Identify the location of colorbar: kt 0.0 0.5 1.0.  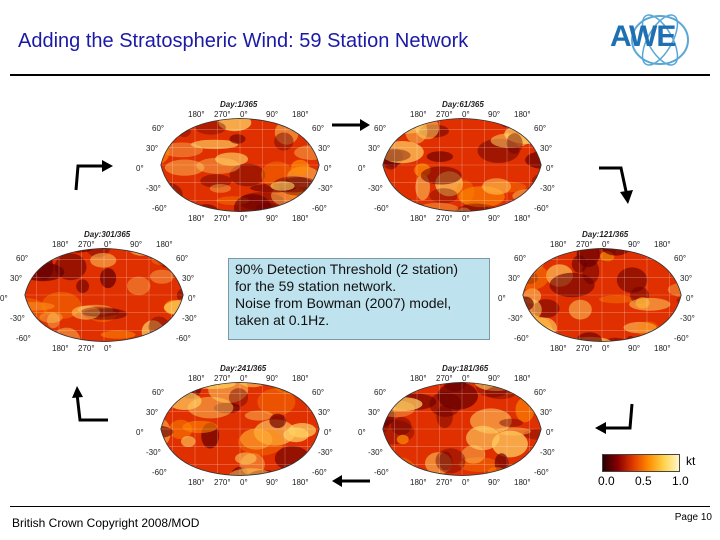
(646, 471).